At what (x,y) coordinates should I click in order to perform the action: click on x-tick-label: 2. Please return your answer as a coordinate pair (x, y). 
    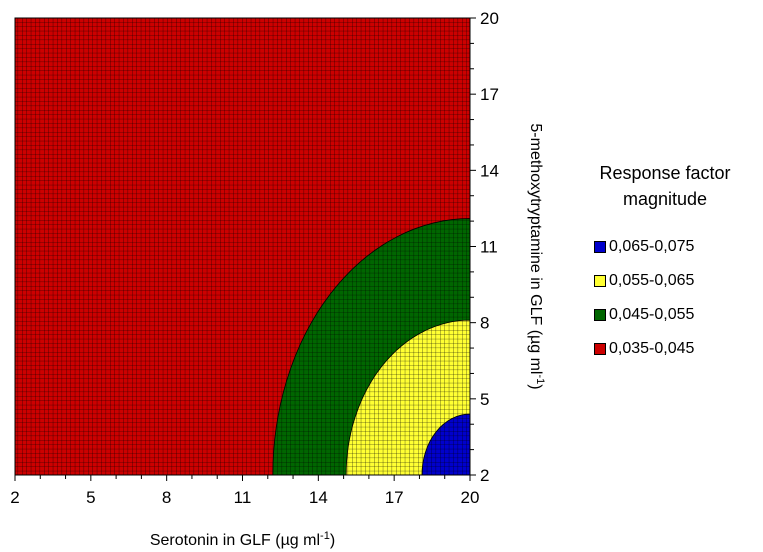
    Looking at the image, I should click on (14, 497).